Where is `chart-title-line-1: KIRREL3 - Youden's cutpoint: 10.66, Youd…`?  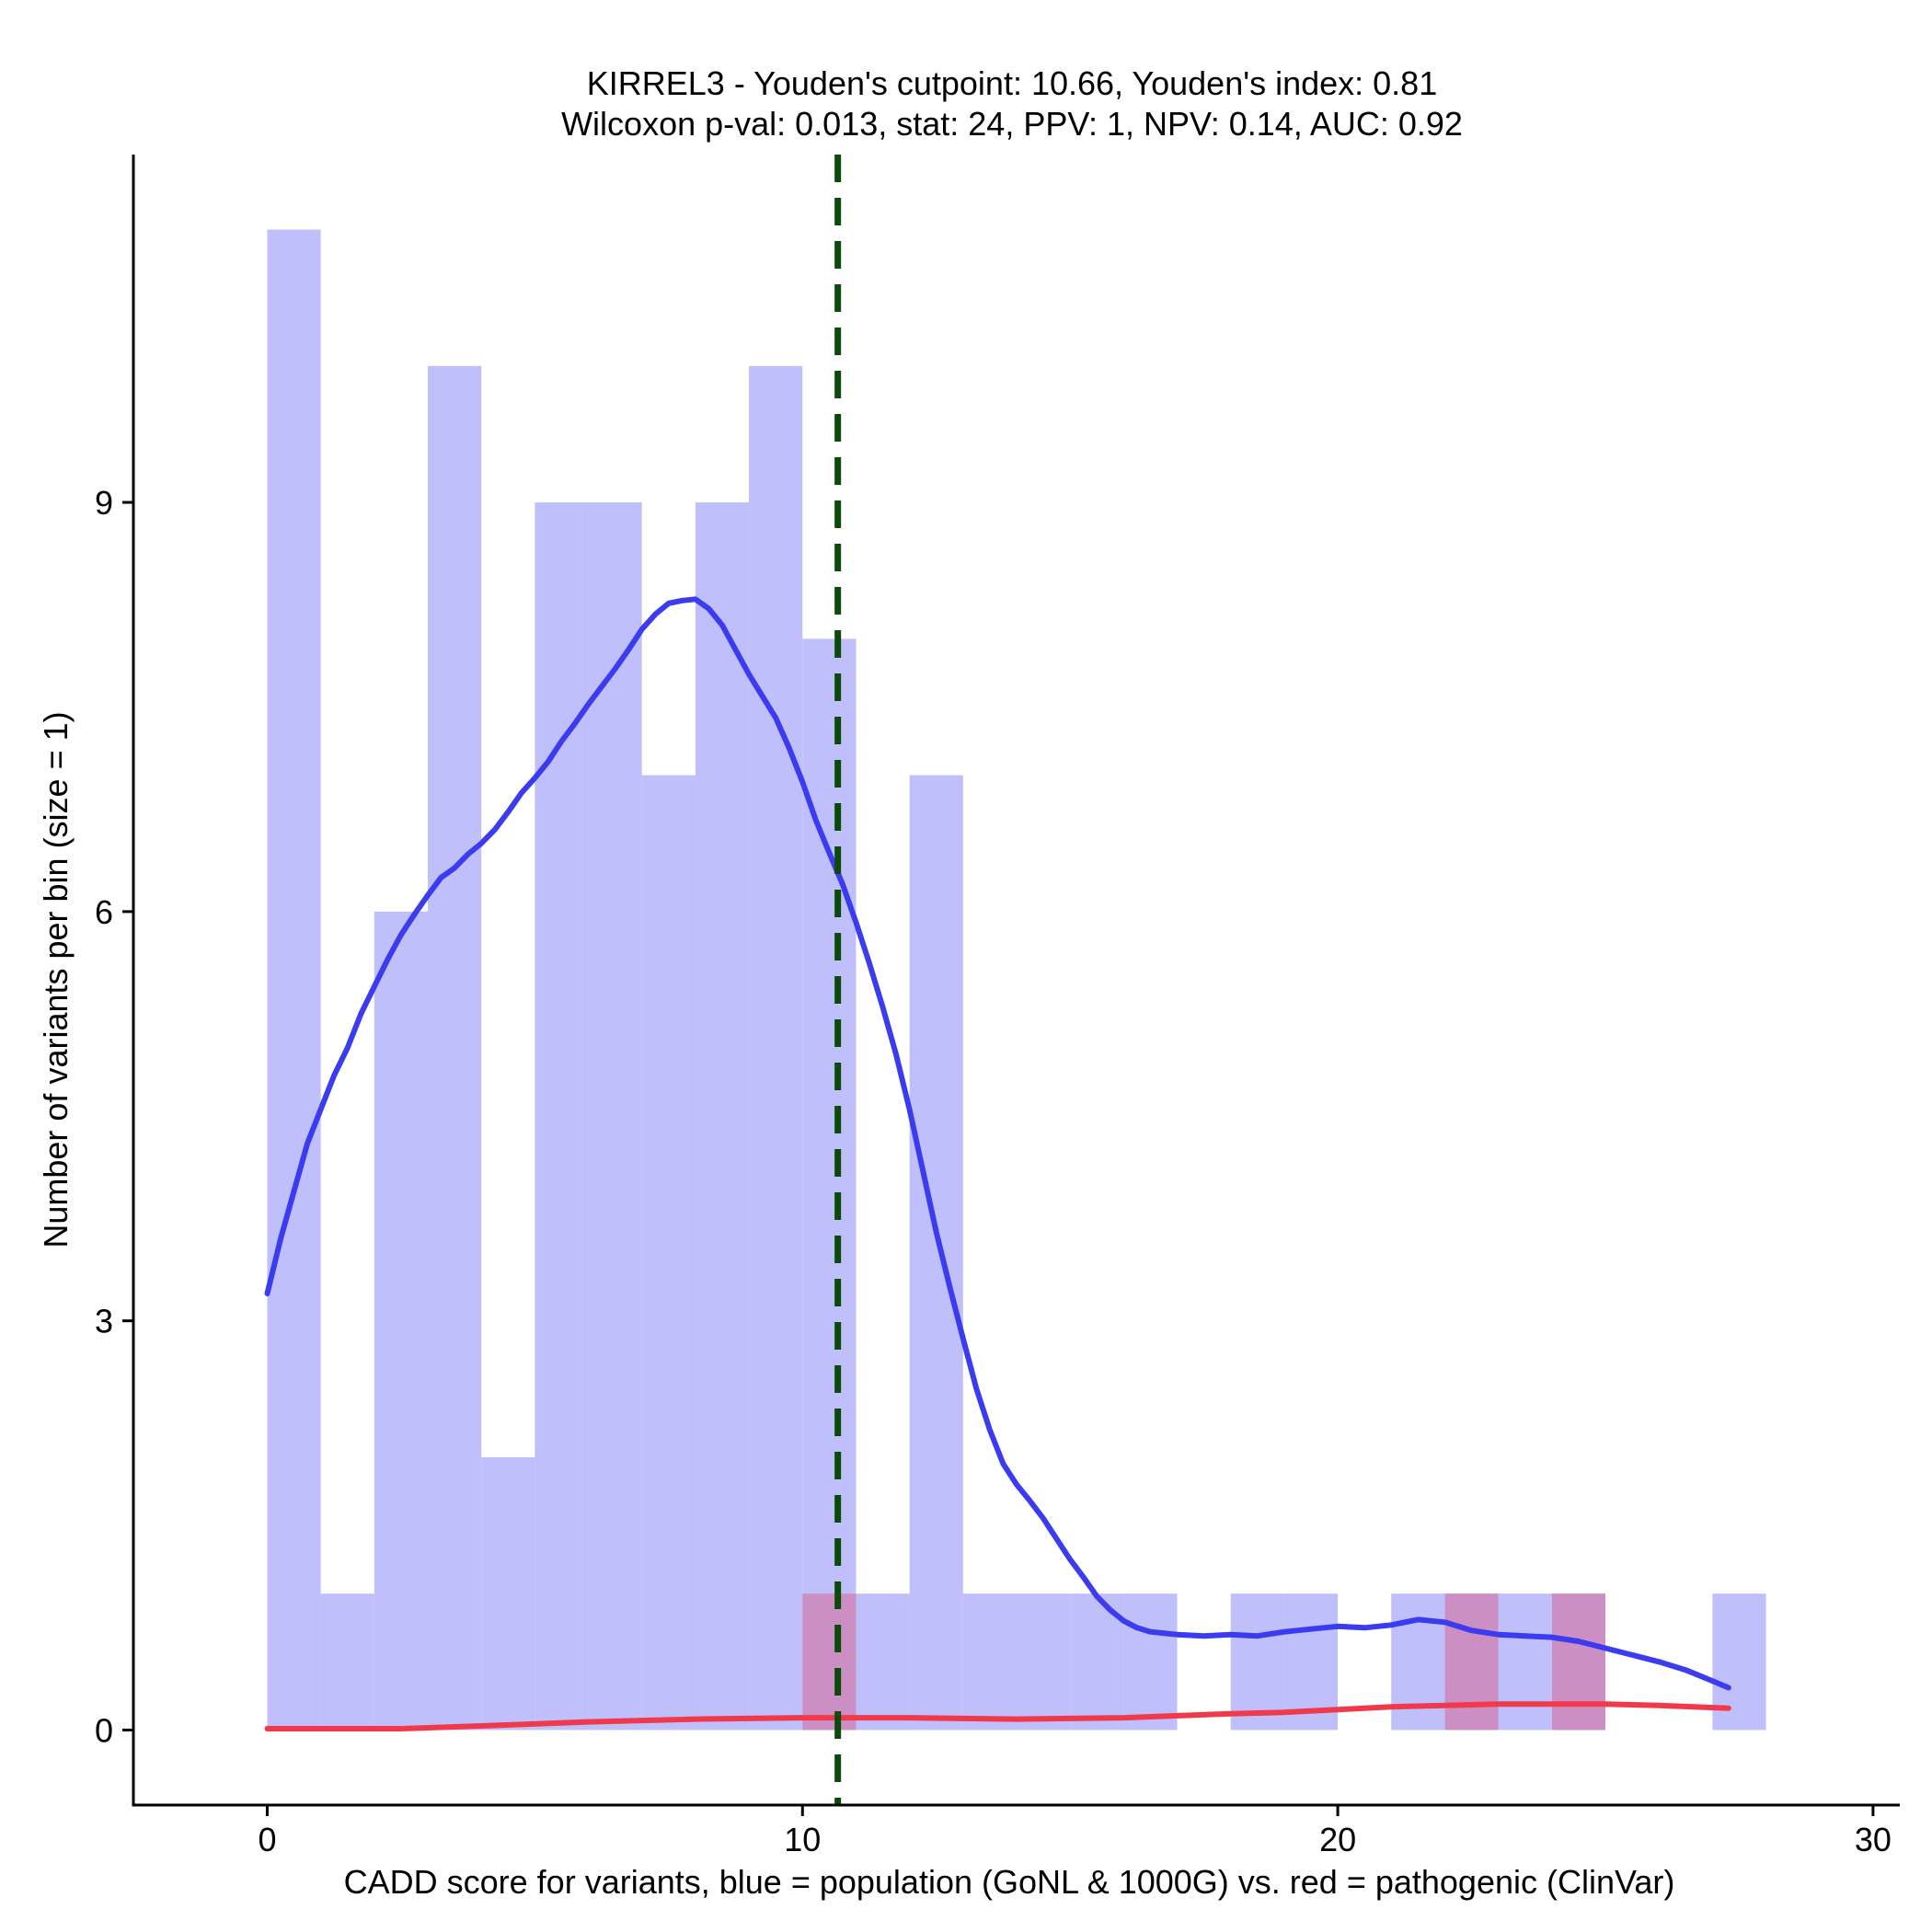
chart-title-line-1: KIRREL3 - Youden's cutpoint: 10.66, Youd… is located at coordinates (1012, 83).